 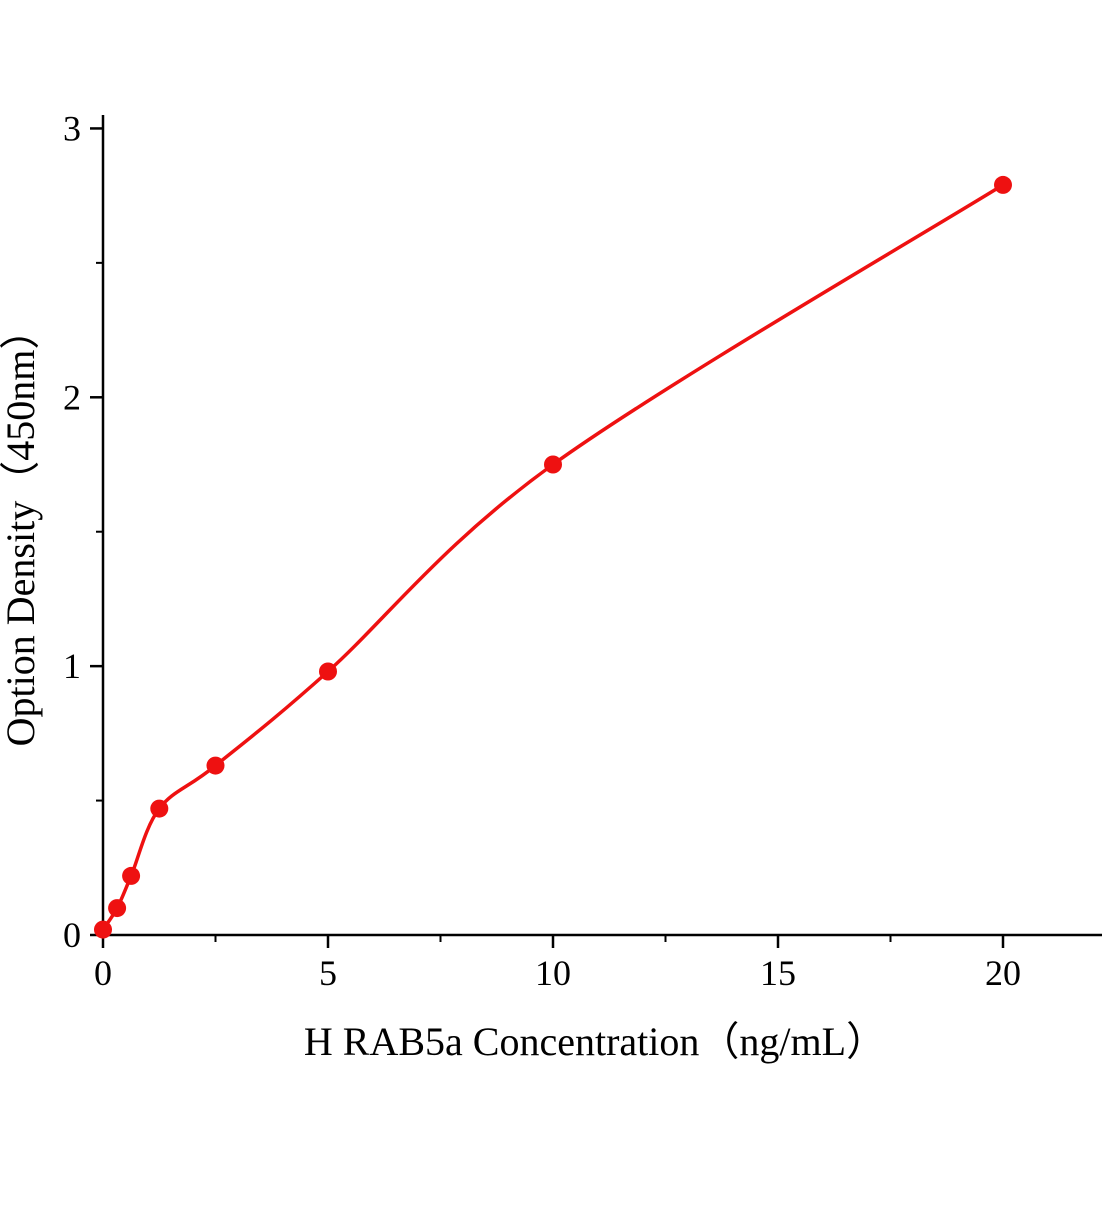 What do you see at coordinates (553, 973) in the screenshot?
I see `x-tick-label: 10` at bounding box center [553, 973].